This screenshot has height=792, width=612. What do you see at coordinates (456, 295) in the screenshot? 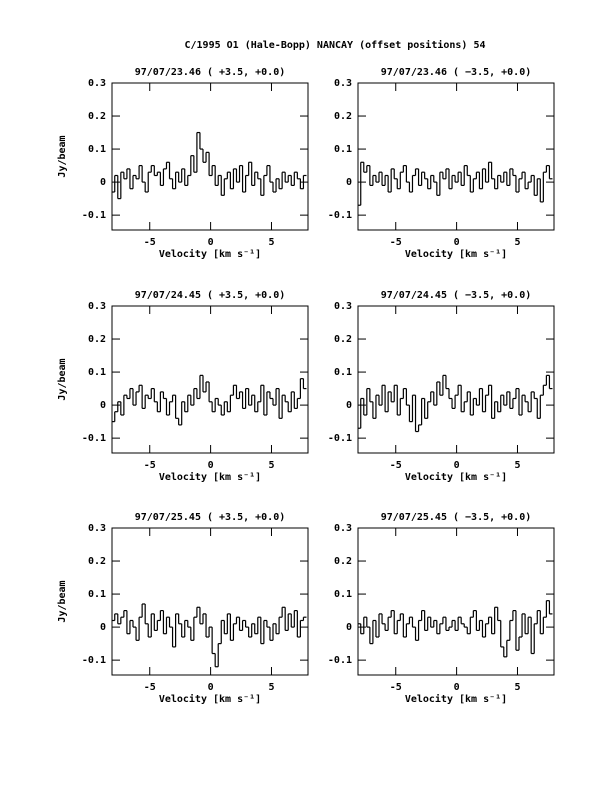
I see `panel-title: 97/07/24.45 ( −3.5, +0.0)` at bounding box center [456, 295].